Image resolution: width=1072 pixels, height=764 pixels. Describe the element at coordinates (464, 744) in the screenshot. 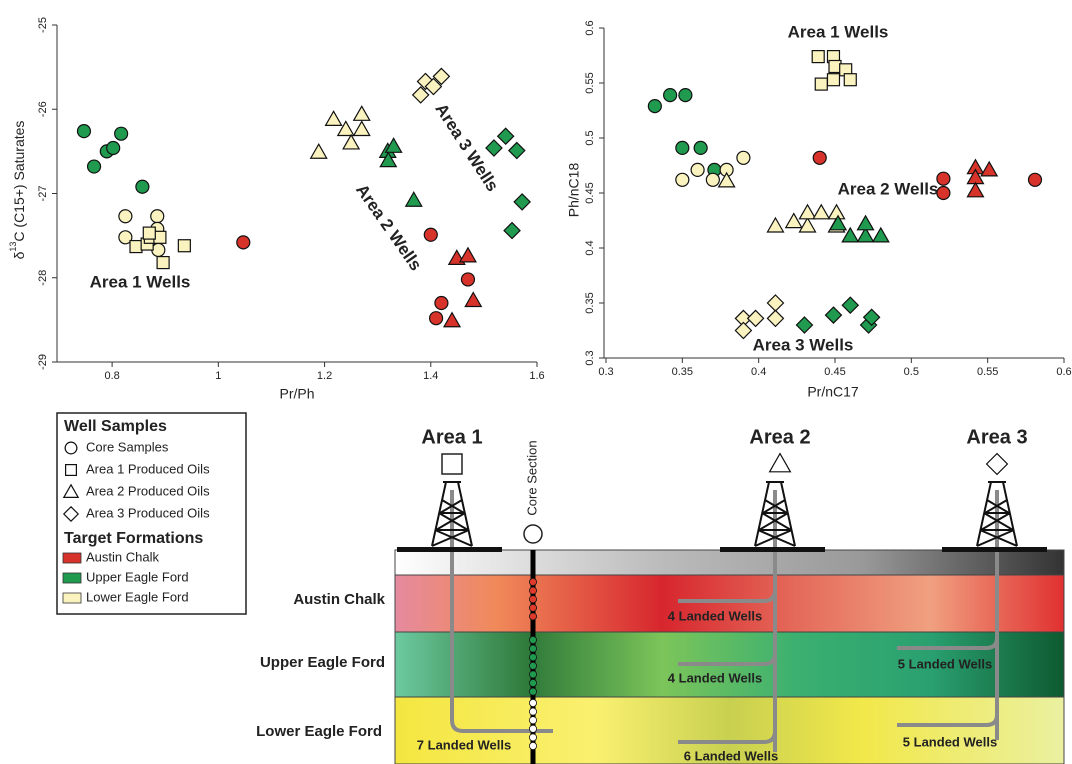

I see `landed-label: 7 Landed Wells` at that location.